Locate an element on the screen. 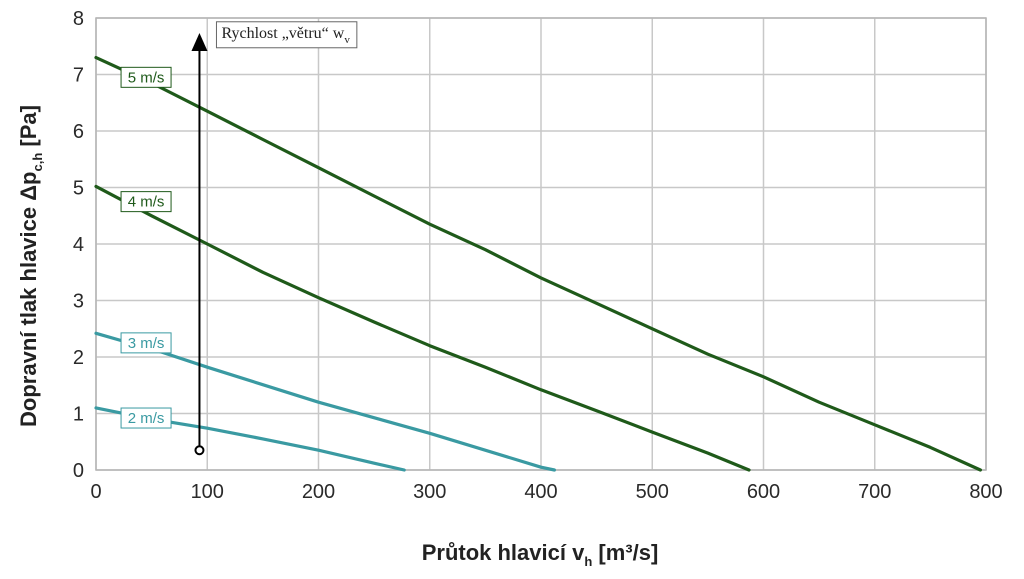  annotation-box is located at coordinates (286, 35).